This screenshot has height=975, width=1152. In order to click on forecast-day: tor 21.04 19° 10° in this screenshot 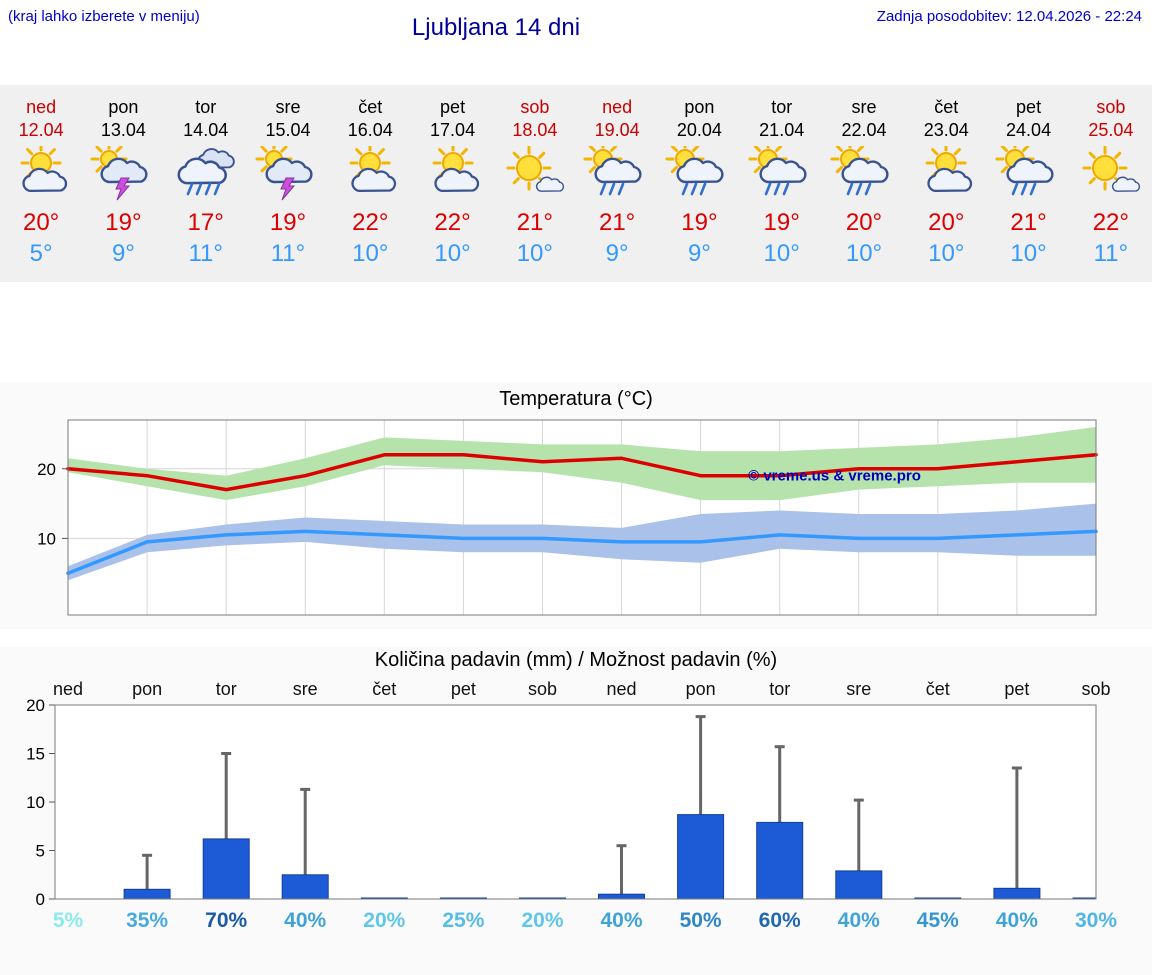, I will do `click(782, 182)`.